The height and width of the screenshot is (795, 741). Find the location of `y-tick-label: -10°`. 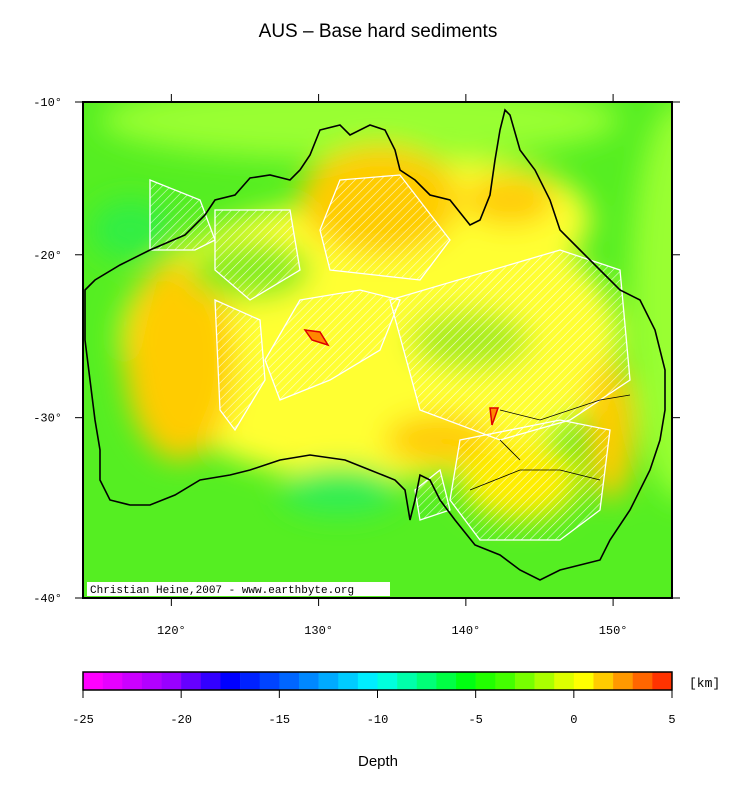

y-tick-label: -10° is located at coordinates (47, 103).